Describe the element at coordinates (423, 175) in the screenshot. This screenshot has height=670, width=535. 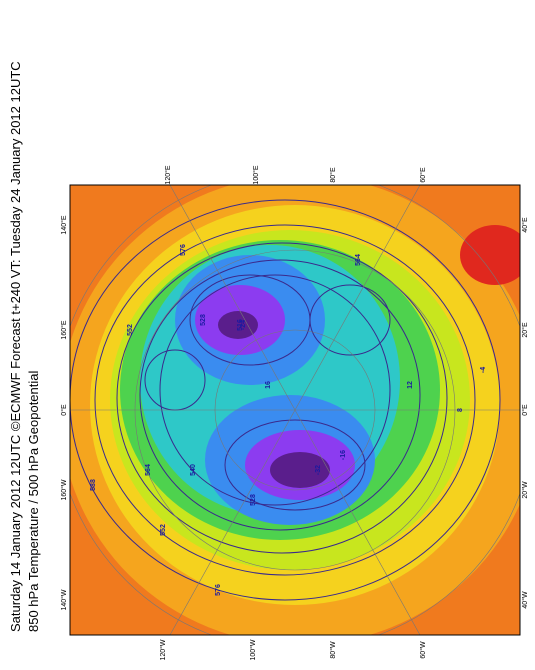
I see `longitude-label: 60°E` at that location.